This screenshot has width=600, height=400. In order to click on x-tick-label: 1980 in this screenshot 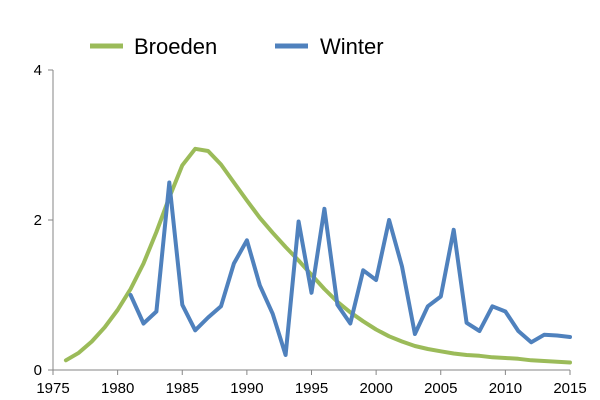, I will do `click(117, 388)`.